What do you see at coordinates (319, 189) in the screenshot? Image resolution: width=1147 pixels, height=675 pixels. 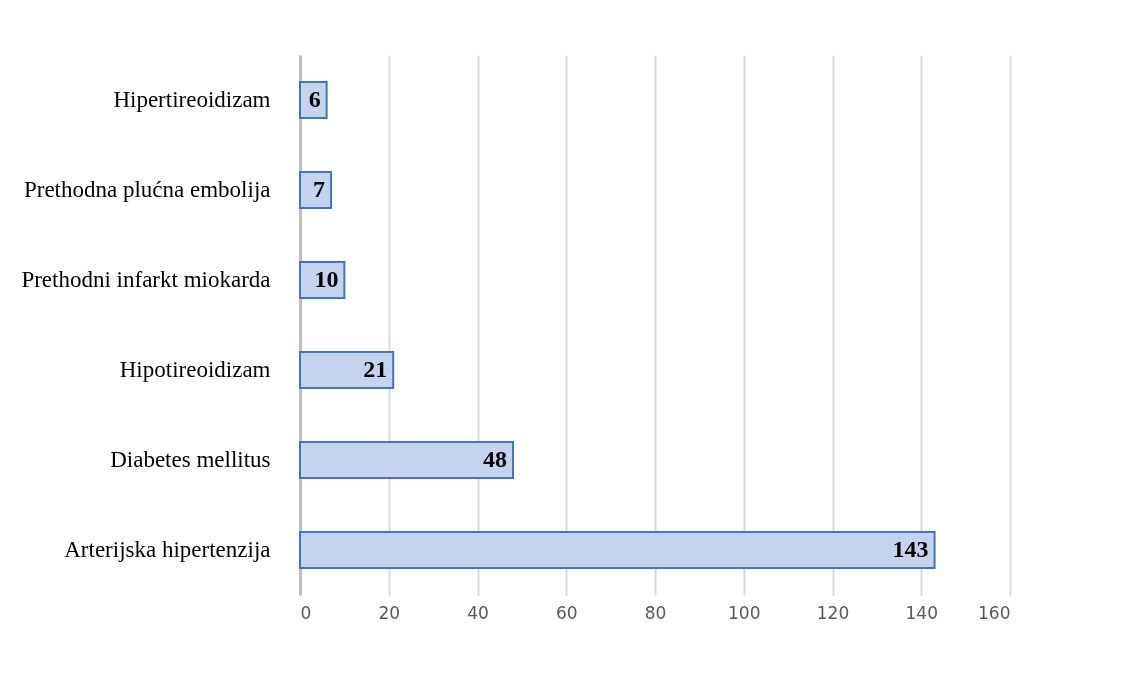 I see `data-label: 7` at bounding box center [319, 189].